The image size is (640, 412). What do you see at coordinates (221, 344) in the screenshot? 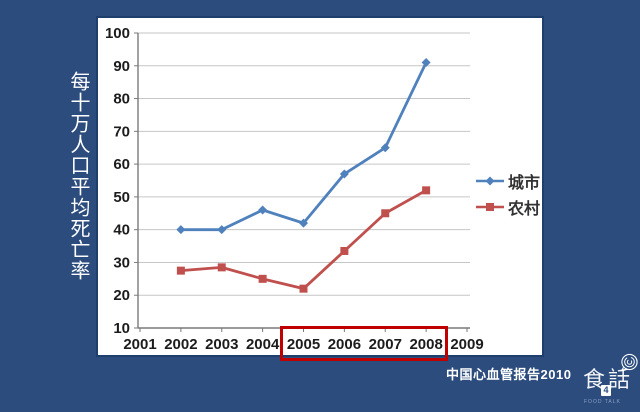
I see `x-tick-label: 2003` at bounding box center [221, 344].